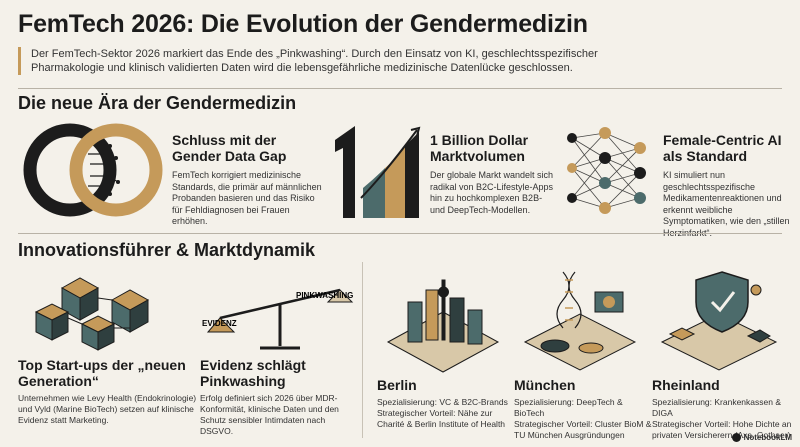 The image size is (800, 447). Describe the element at coordinates (253, 373) in the screenshot. I see `item-title: Evidenz schlägt Pinkwashing` at that location.